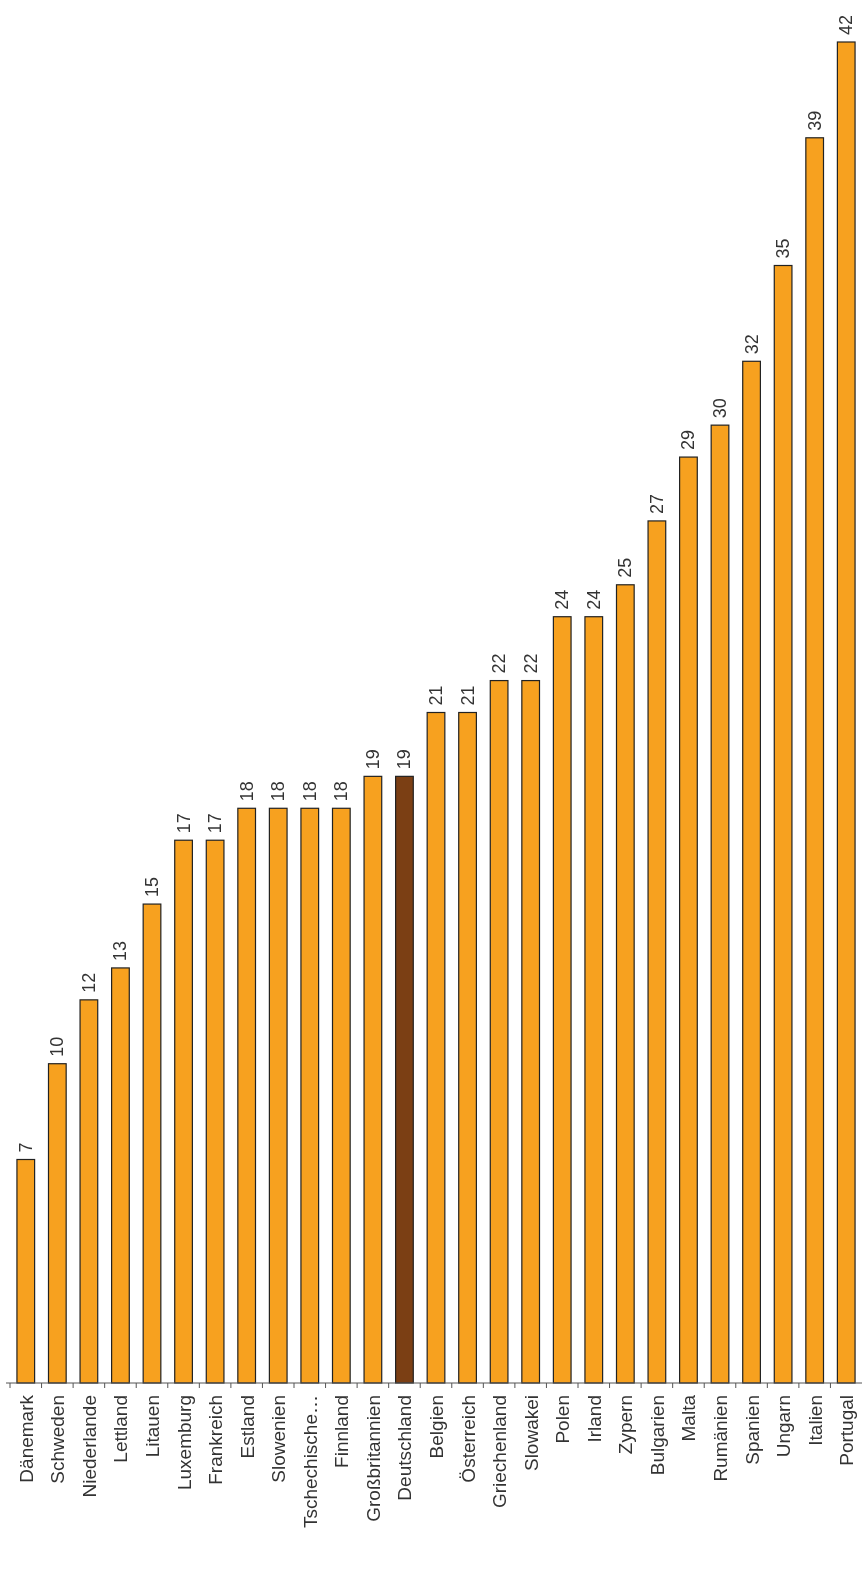 This screenshot has height=1588, width=862. Describe the element at coordinates (152, 887) in the screenshot. I see `data-label: 15` at that location.